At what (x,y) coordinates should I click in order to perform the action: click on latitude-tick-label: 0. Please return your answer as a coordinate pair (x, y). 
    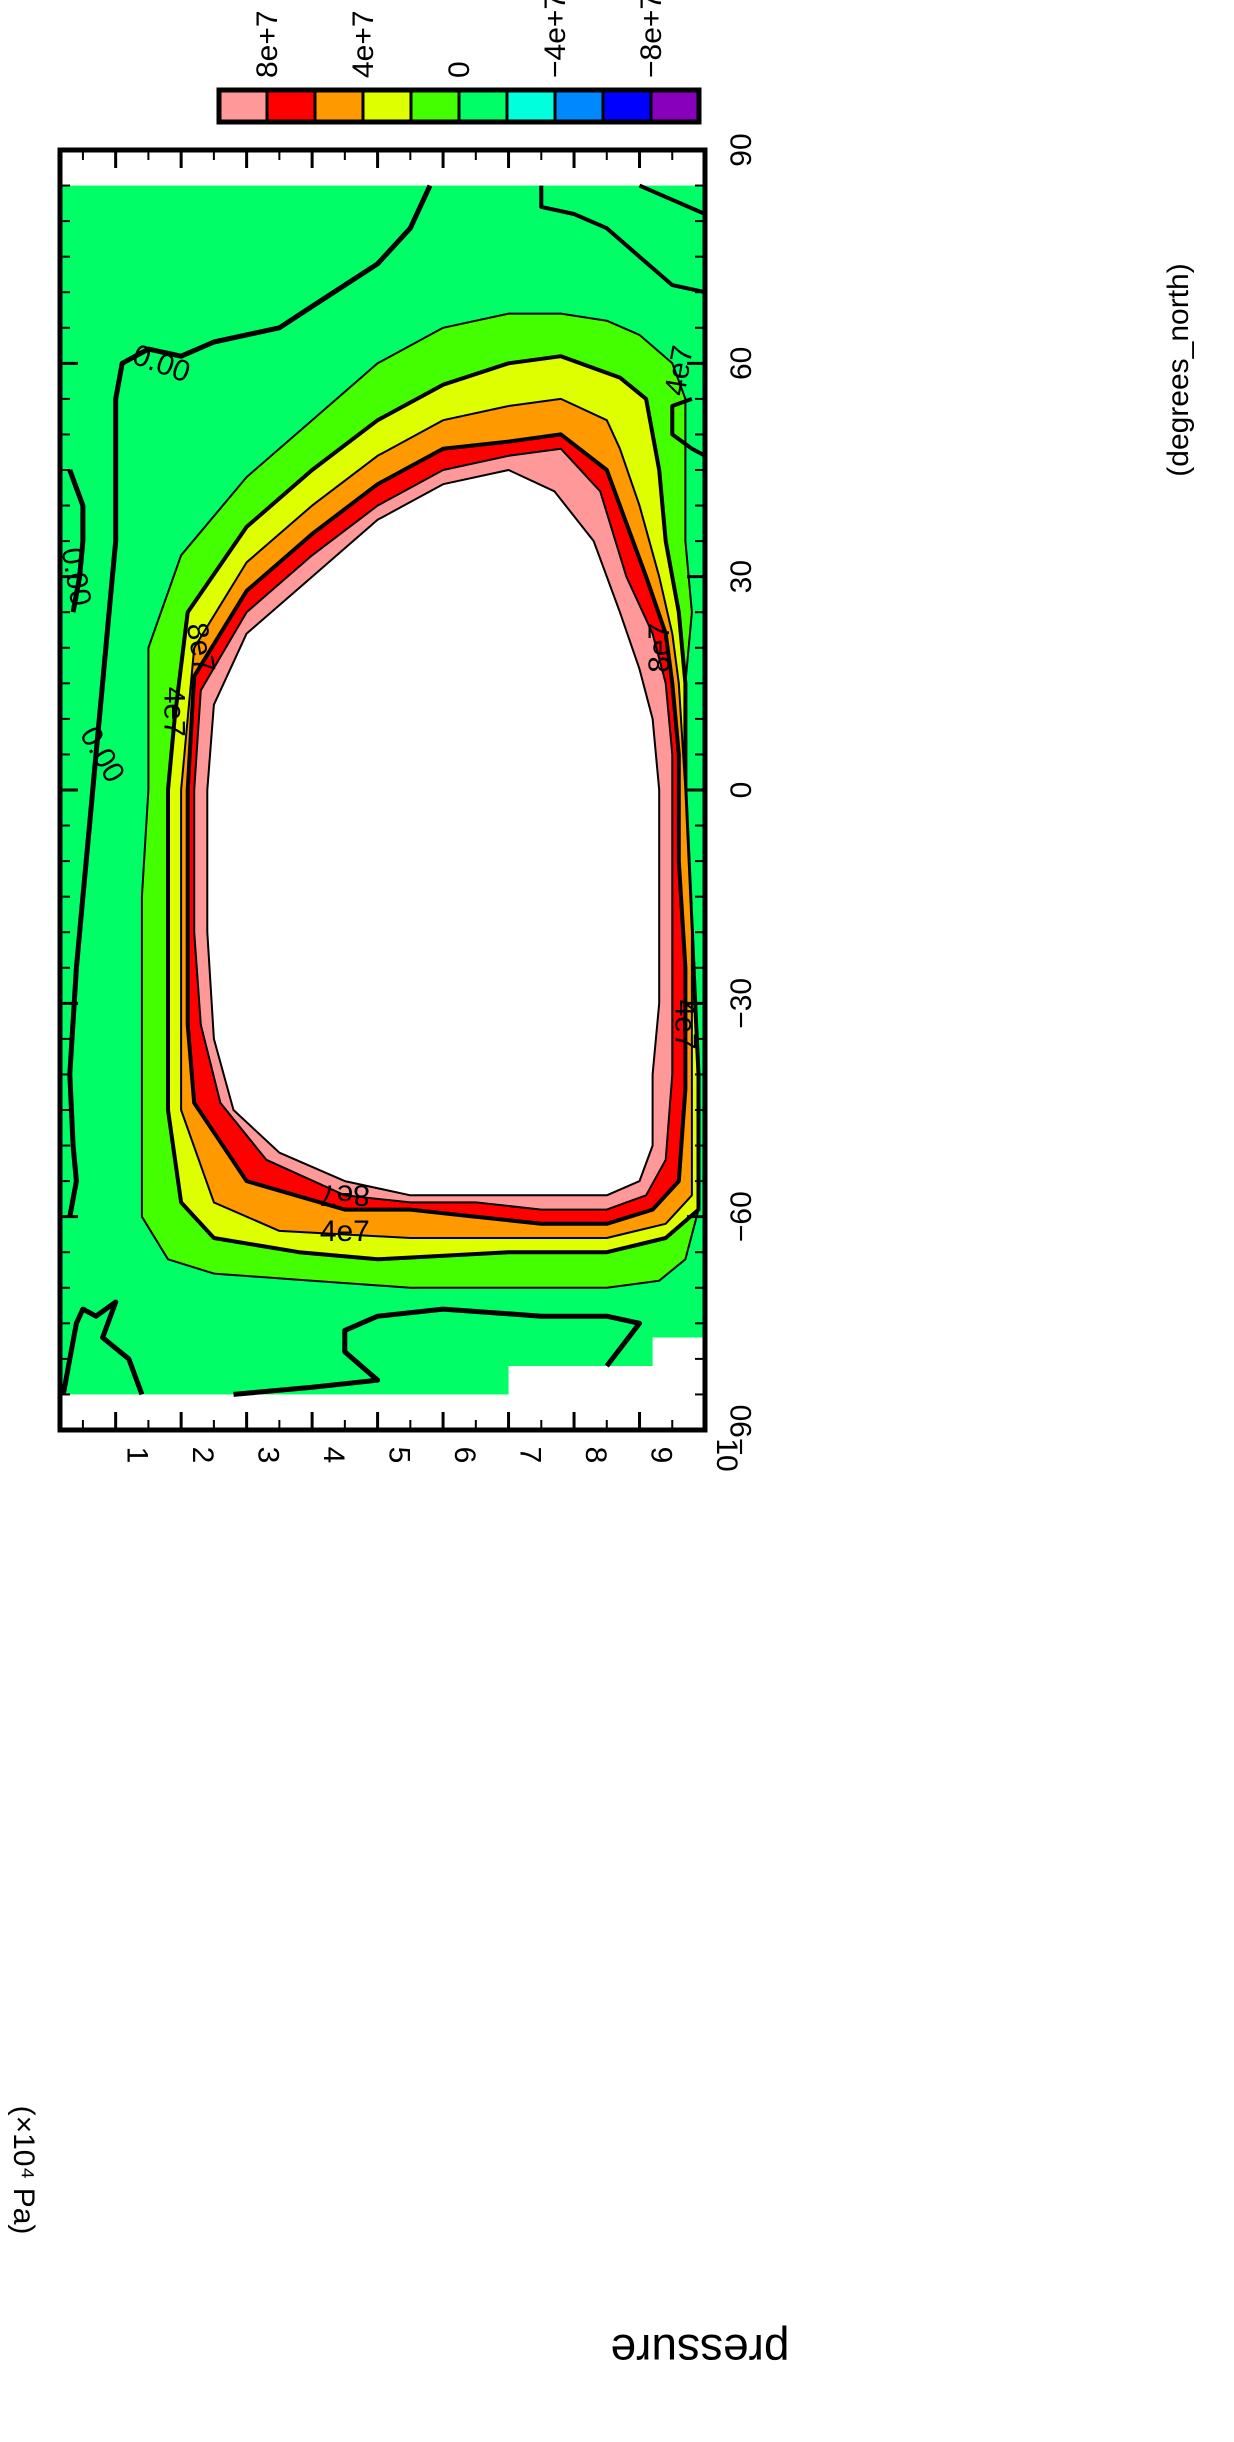
    Looking at the image, I should click on (741, 790).